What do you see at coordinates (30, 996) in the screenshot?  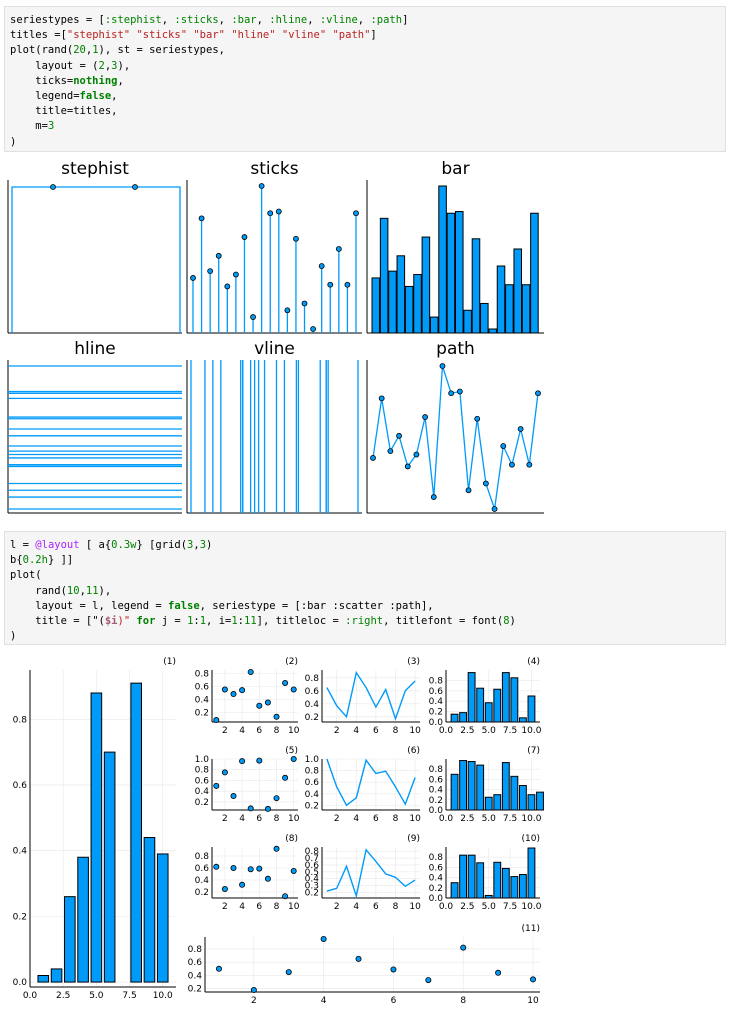 I see `x-tick-label: 0.0` at bounding box center [30, 996].